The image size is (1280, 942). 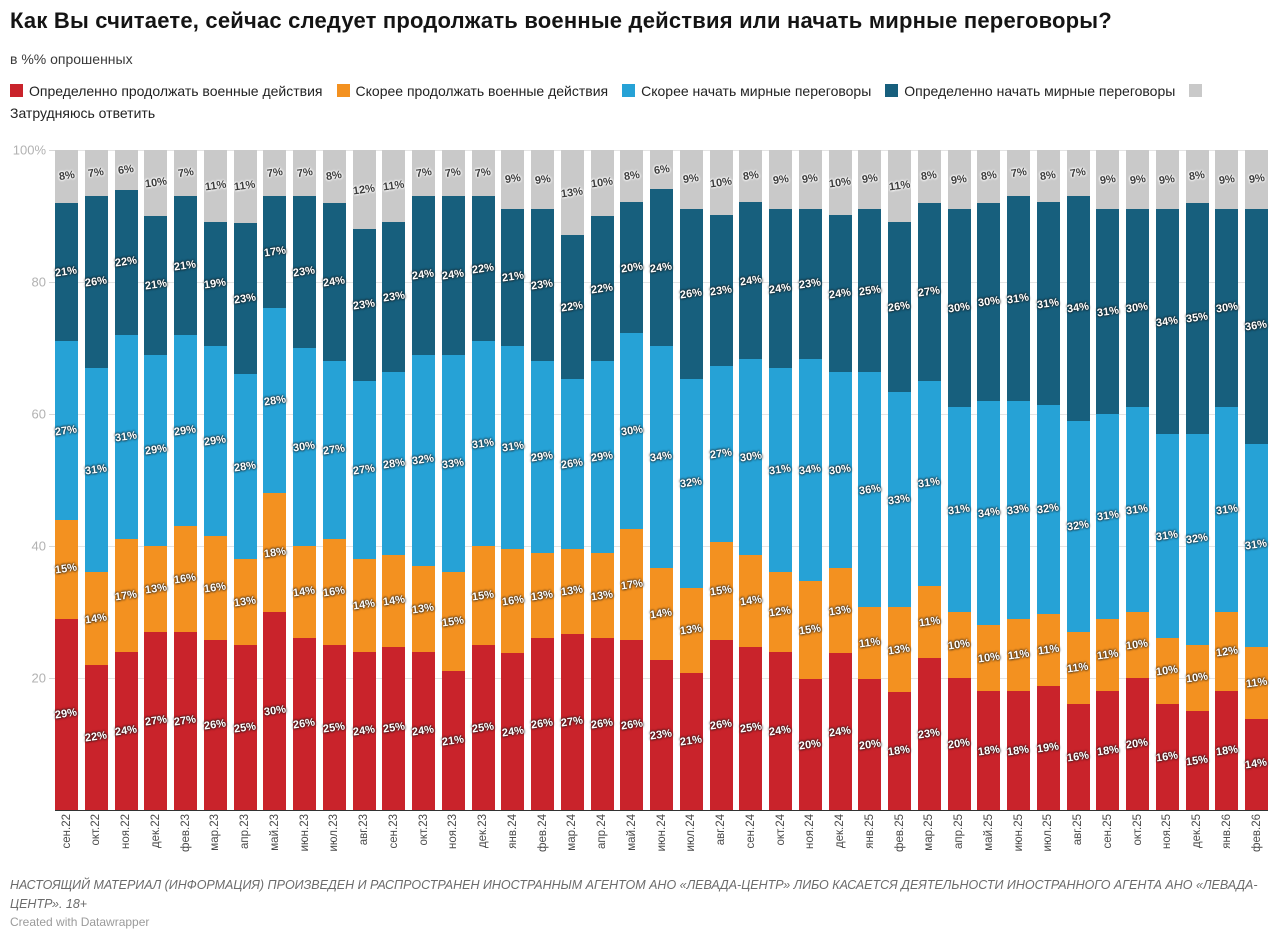 What do you see at coordinates (899, 650) in the screenshot?
I see `segment-value-label: 13%` at bounding box center [899, 650].